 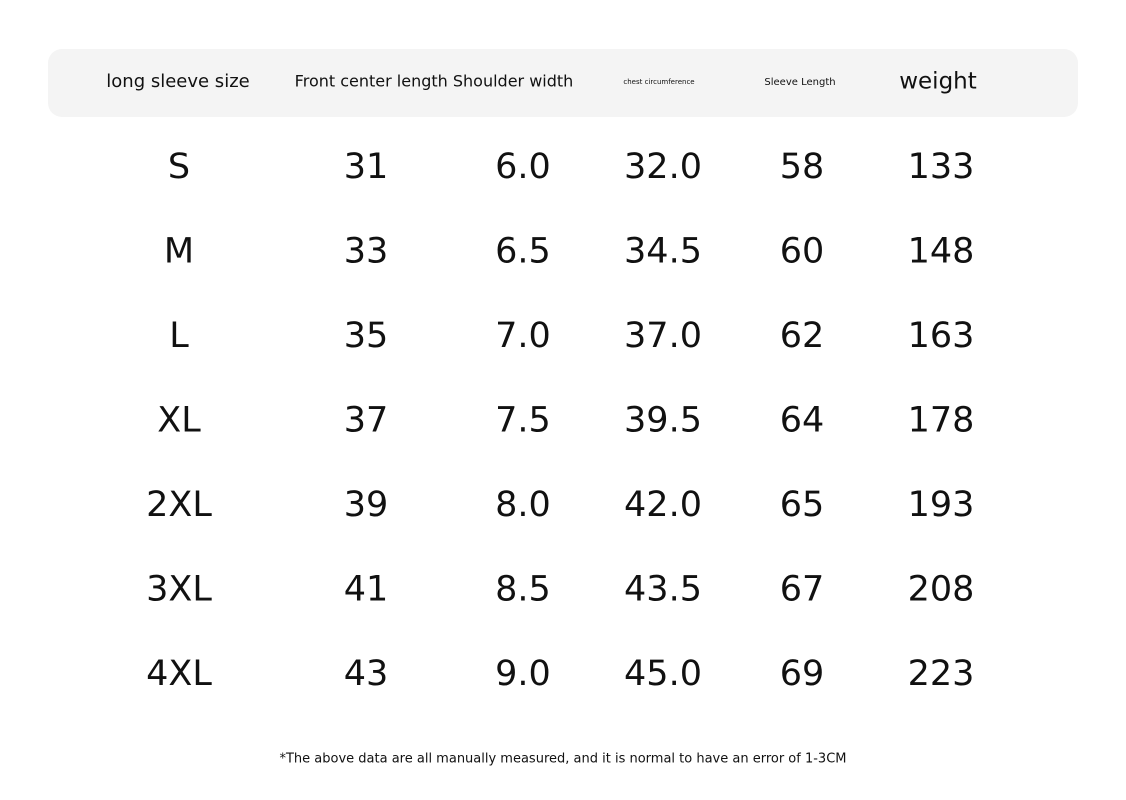 I want to click on value-cell: 37, so click(x=366, y=421).